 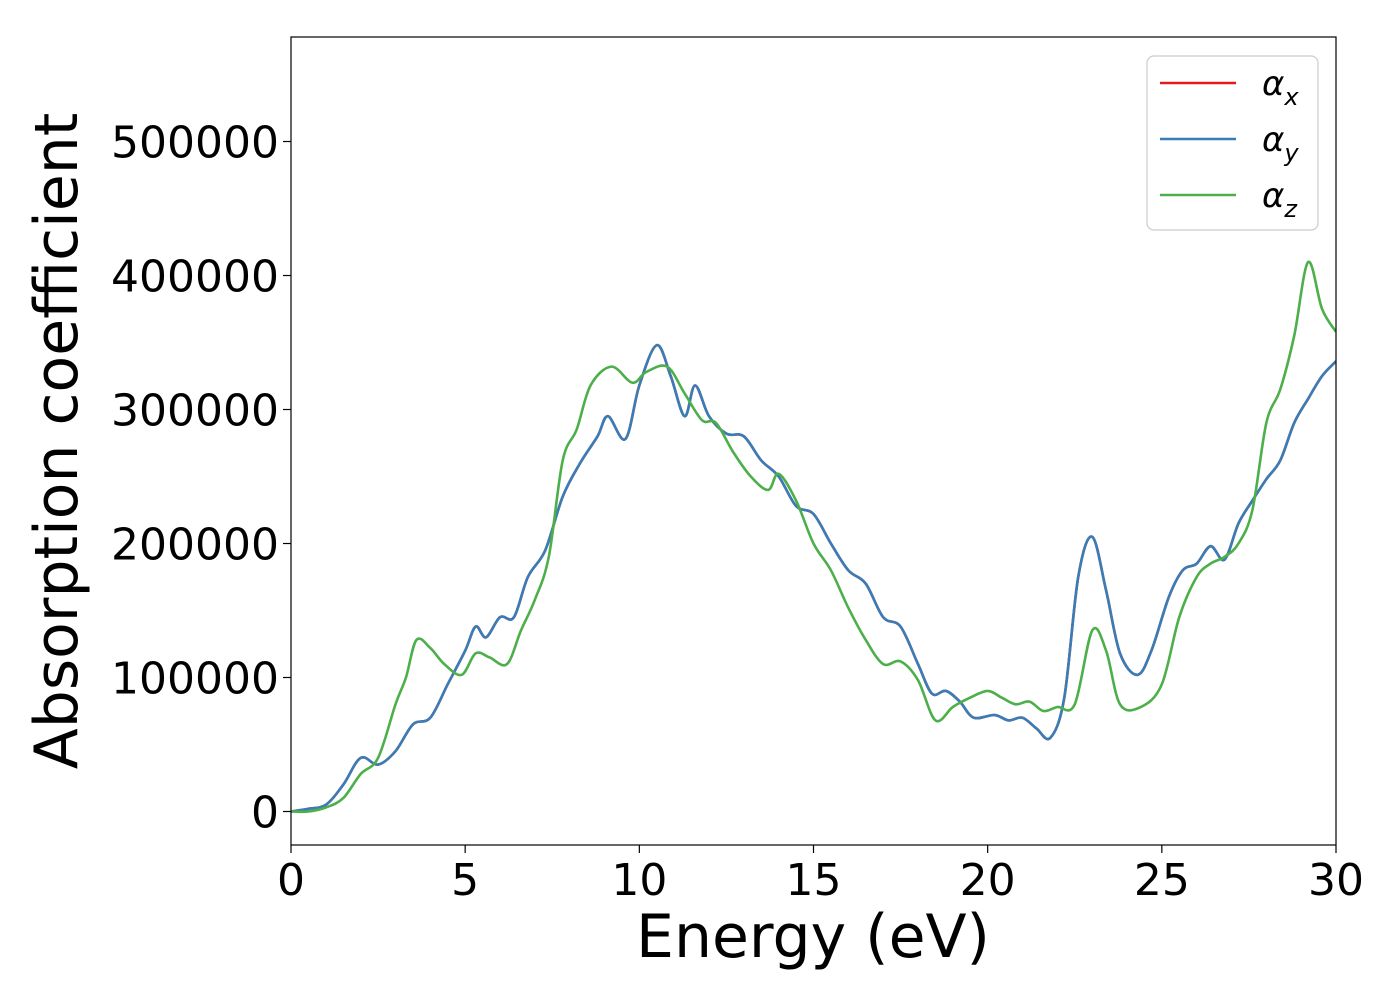 I want to click on x-axis-ticks: 0 5 10 15 20 25 30, so click(x=820, y=875).